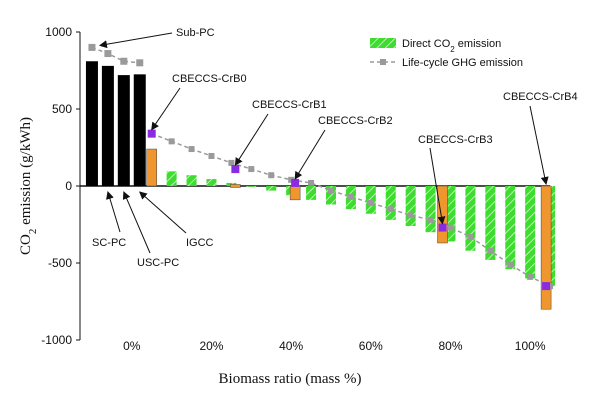 The image size is (600, 400). Describe the element at coordinates (60, 263) in the screenshot. I see `y-tick-label: -500` at that location.